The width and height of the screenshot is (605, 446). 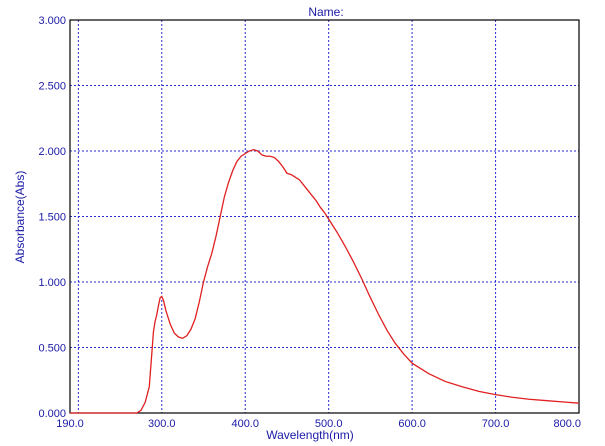 What do you see at coordinates (412, 424) in the screenshot?
I see `x-tick-label: 600.0` at bounding box center [412, 424].